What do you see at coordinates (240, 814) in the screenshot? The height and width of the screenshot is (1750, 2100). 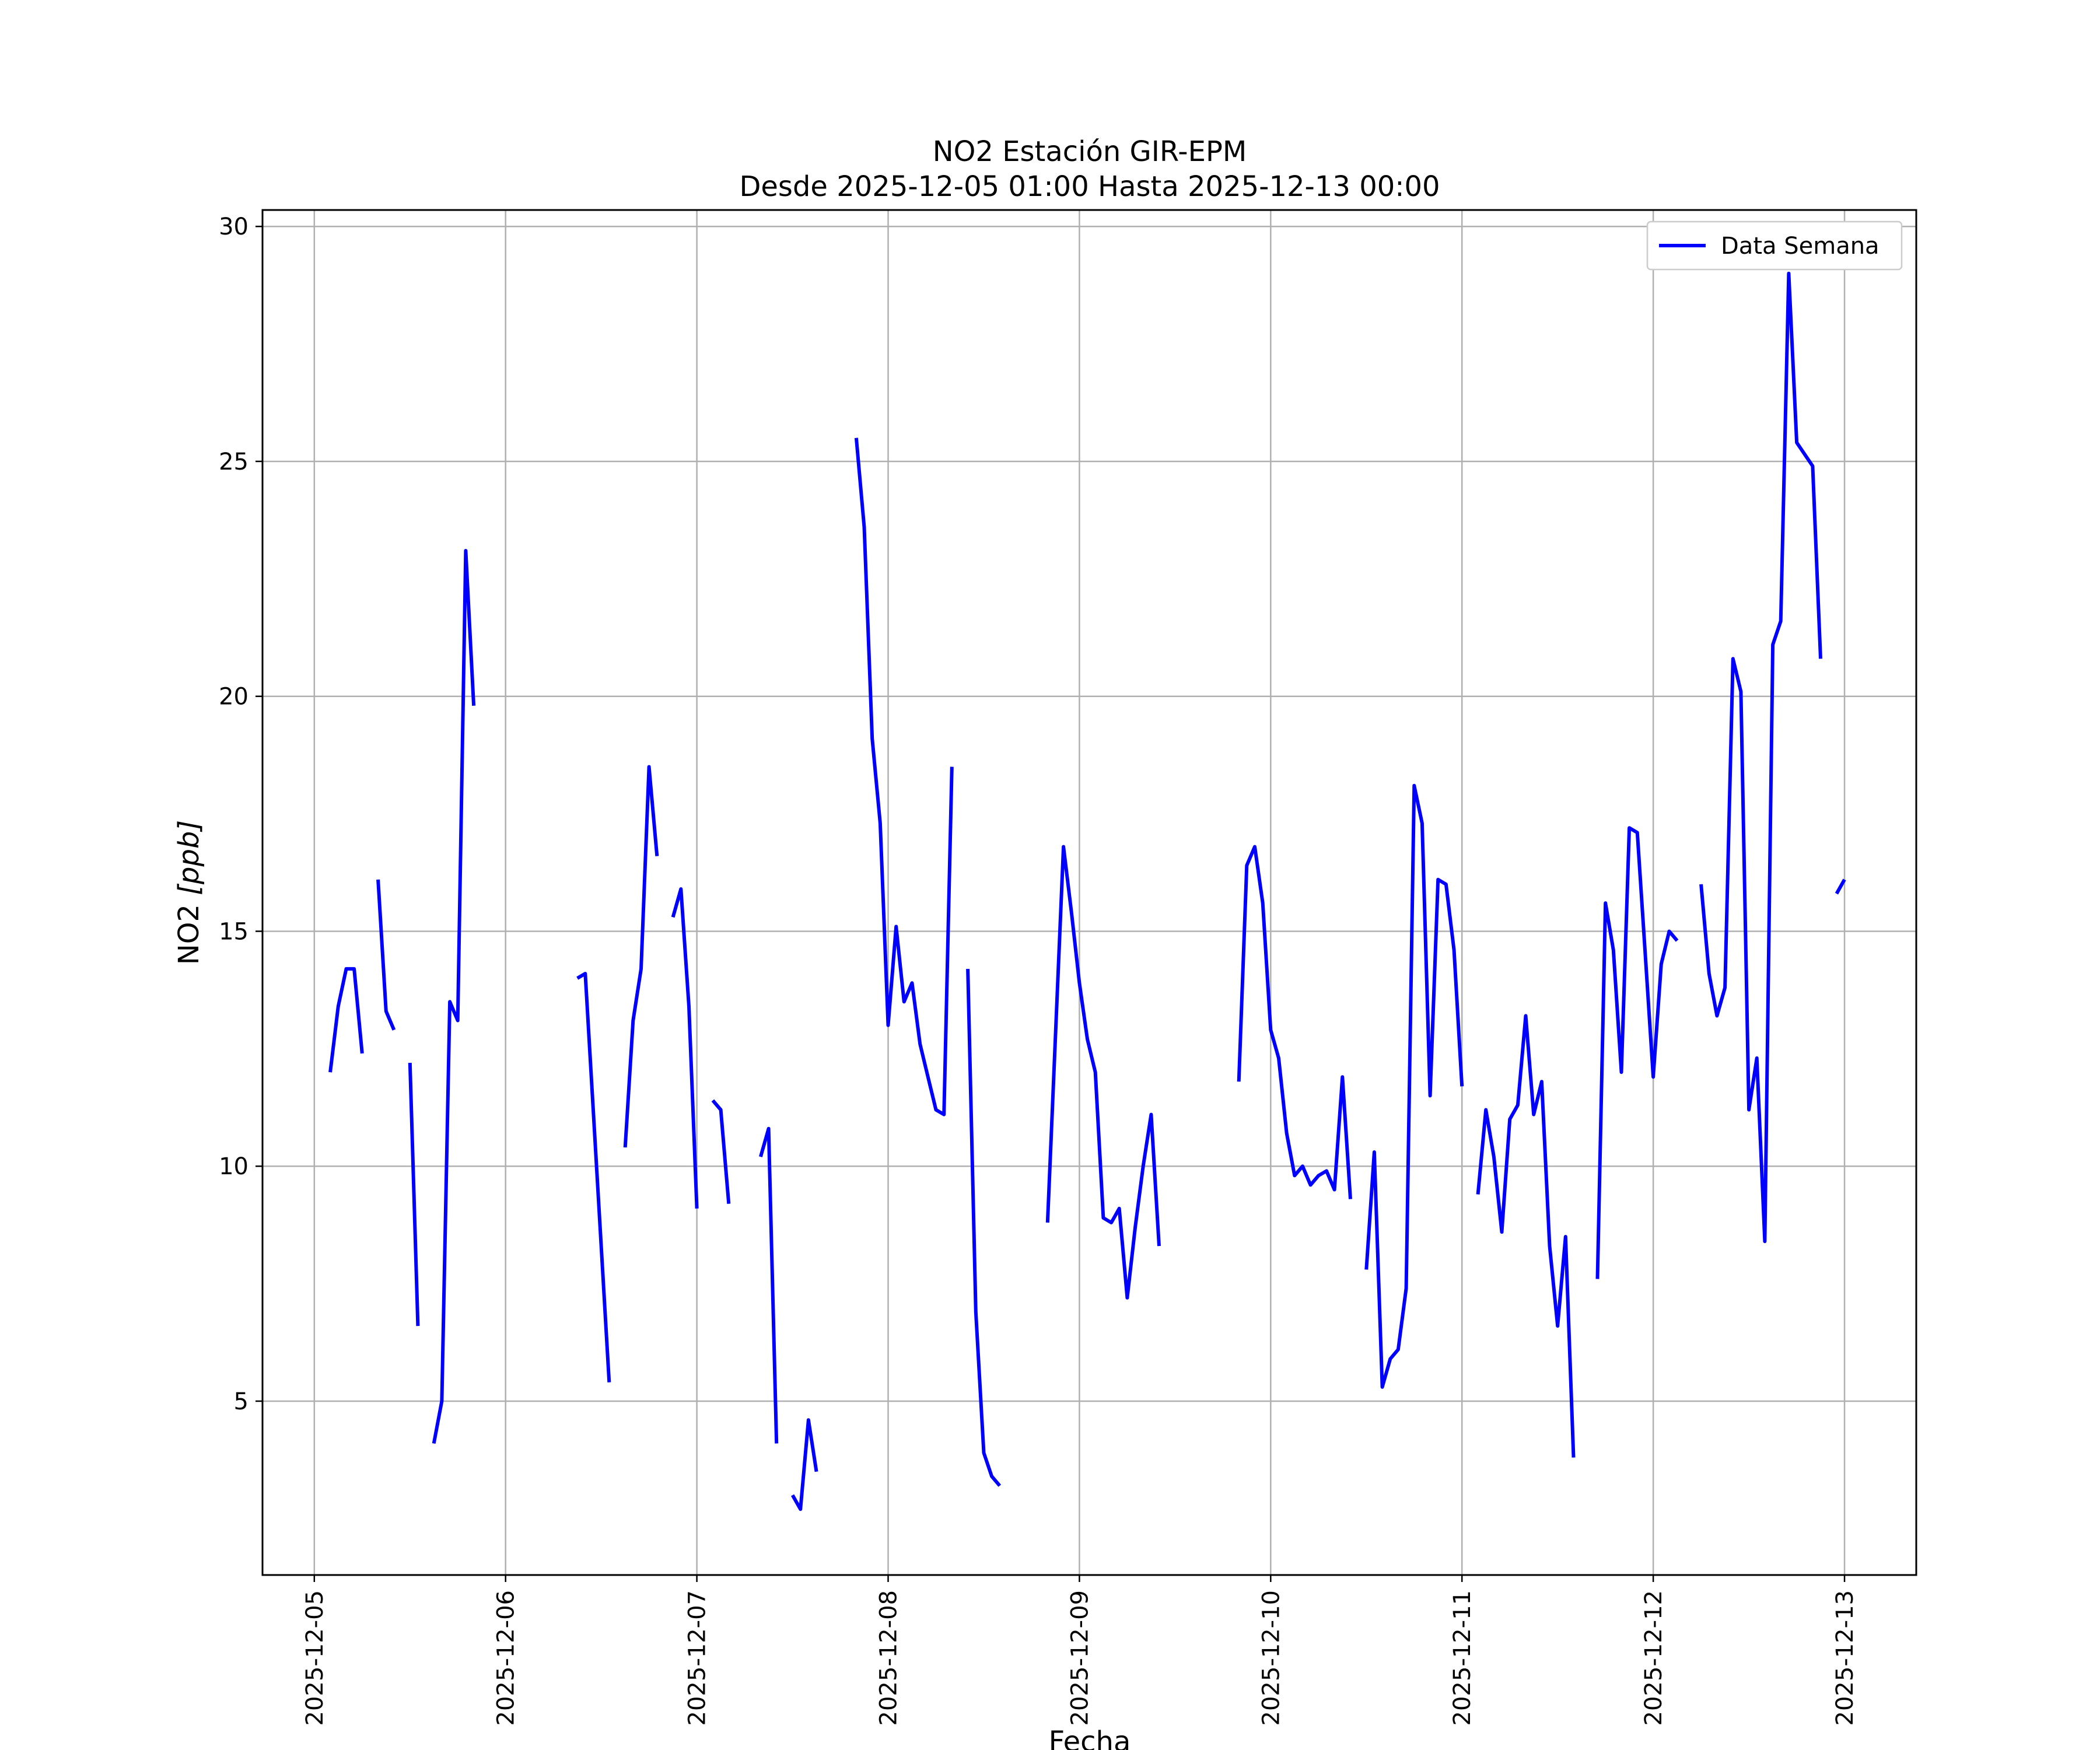 I see `y-axis: 5 10 15 20 25 30` at bounding box center [240, 814].